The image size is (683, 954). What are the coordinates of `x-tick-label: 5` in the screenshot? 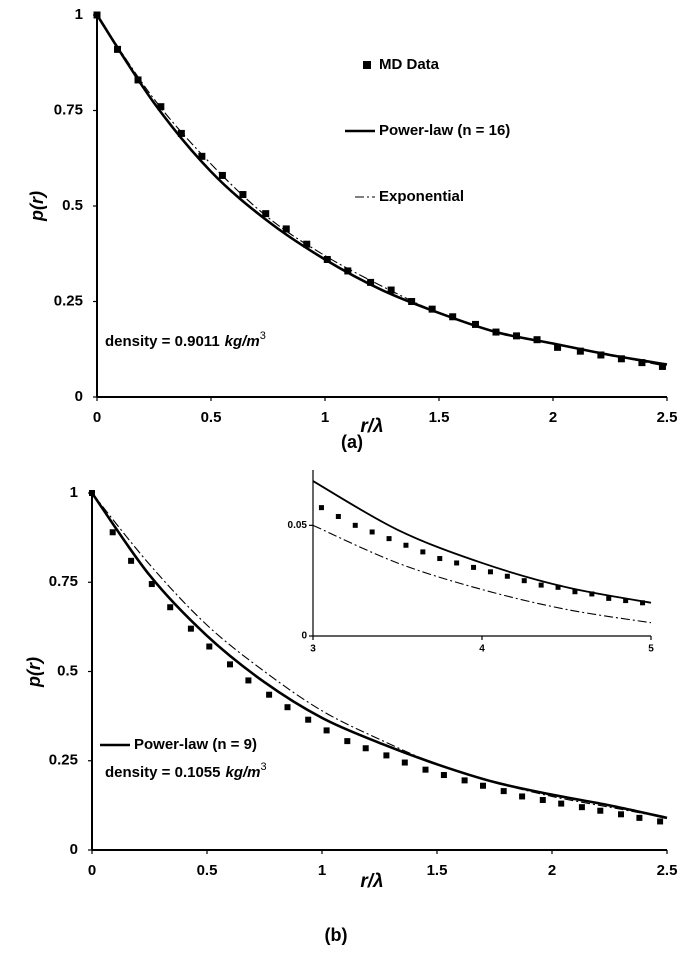 It's located at (651, 649).